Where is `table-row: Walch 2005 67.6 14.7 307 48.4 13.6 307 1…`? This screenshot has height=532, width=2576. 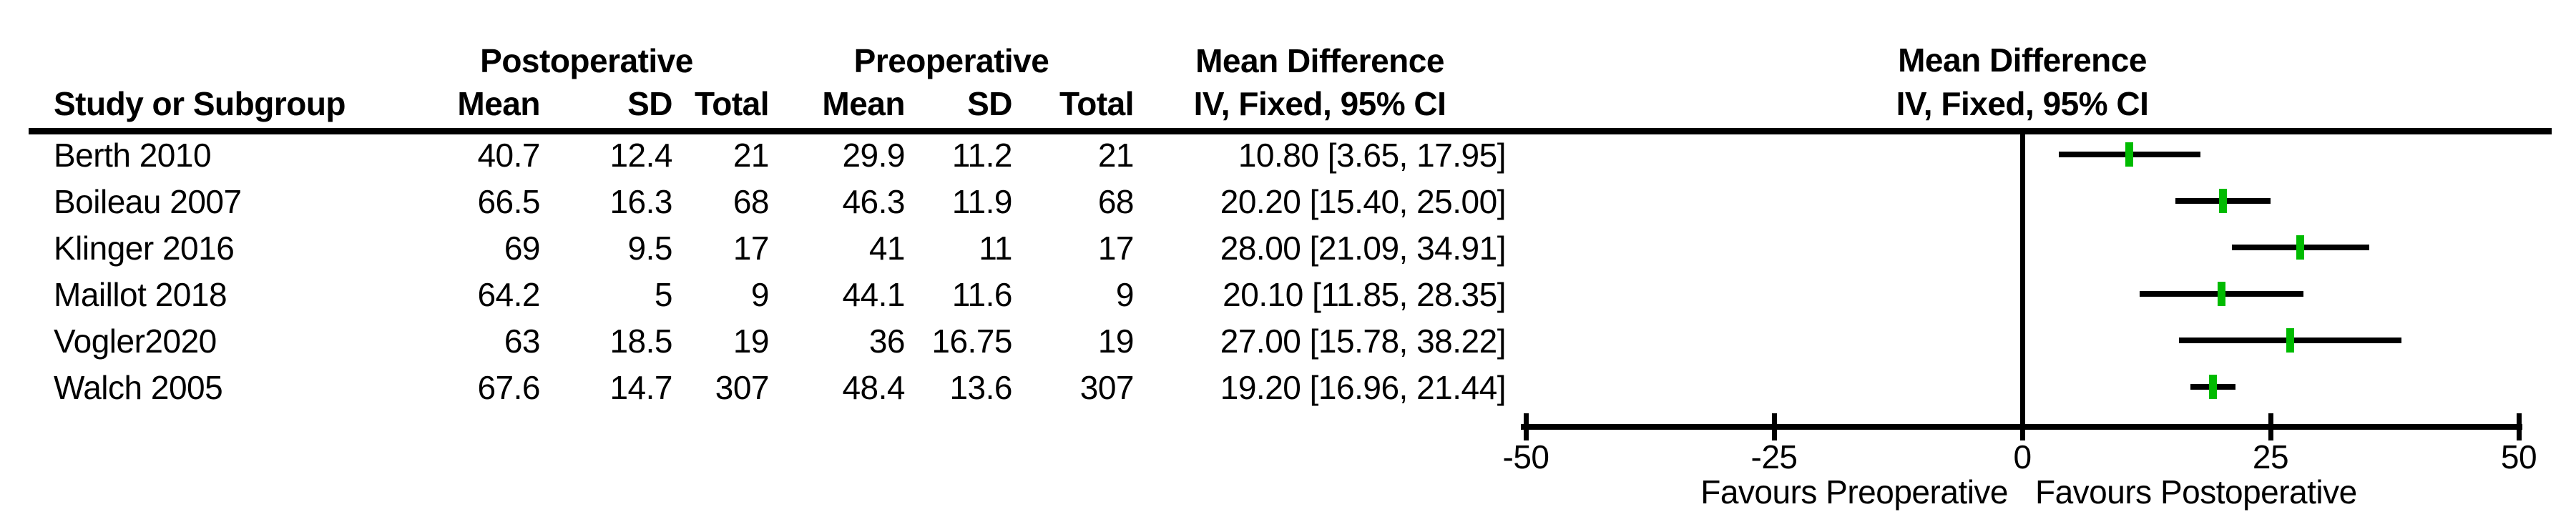 table-row: Walch 2005 67.6 14.7 307 48.4 13.6 307 1… is located at coordinates (781, 387).